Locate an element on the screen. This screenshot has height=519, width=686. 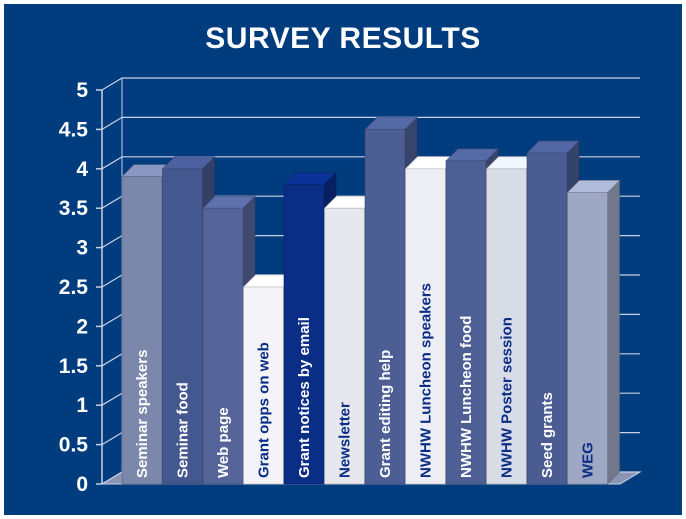
y-tick-label: 2.5 is located at coordinates (74, 287).